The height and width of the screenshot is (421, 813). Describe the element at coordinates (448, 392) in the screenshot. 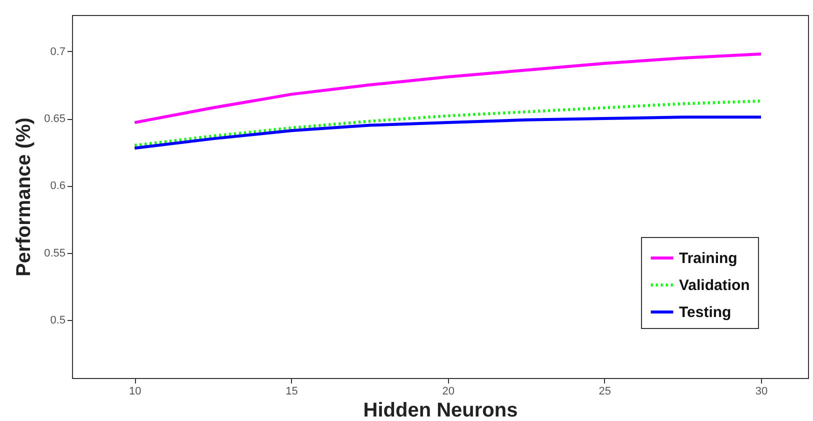

I see `x-tick-label: 20` at that location.